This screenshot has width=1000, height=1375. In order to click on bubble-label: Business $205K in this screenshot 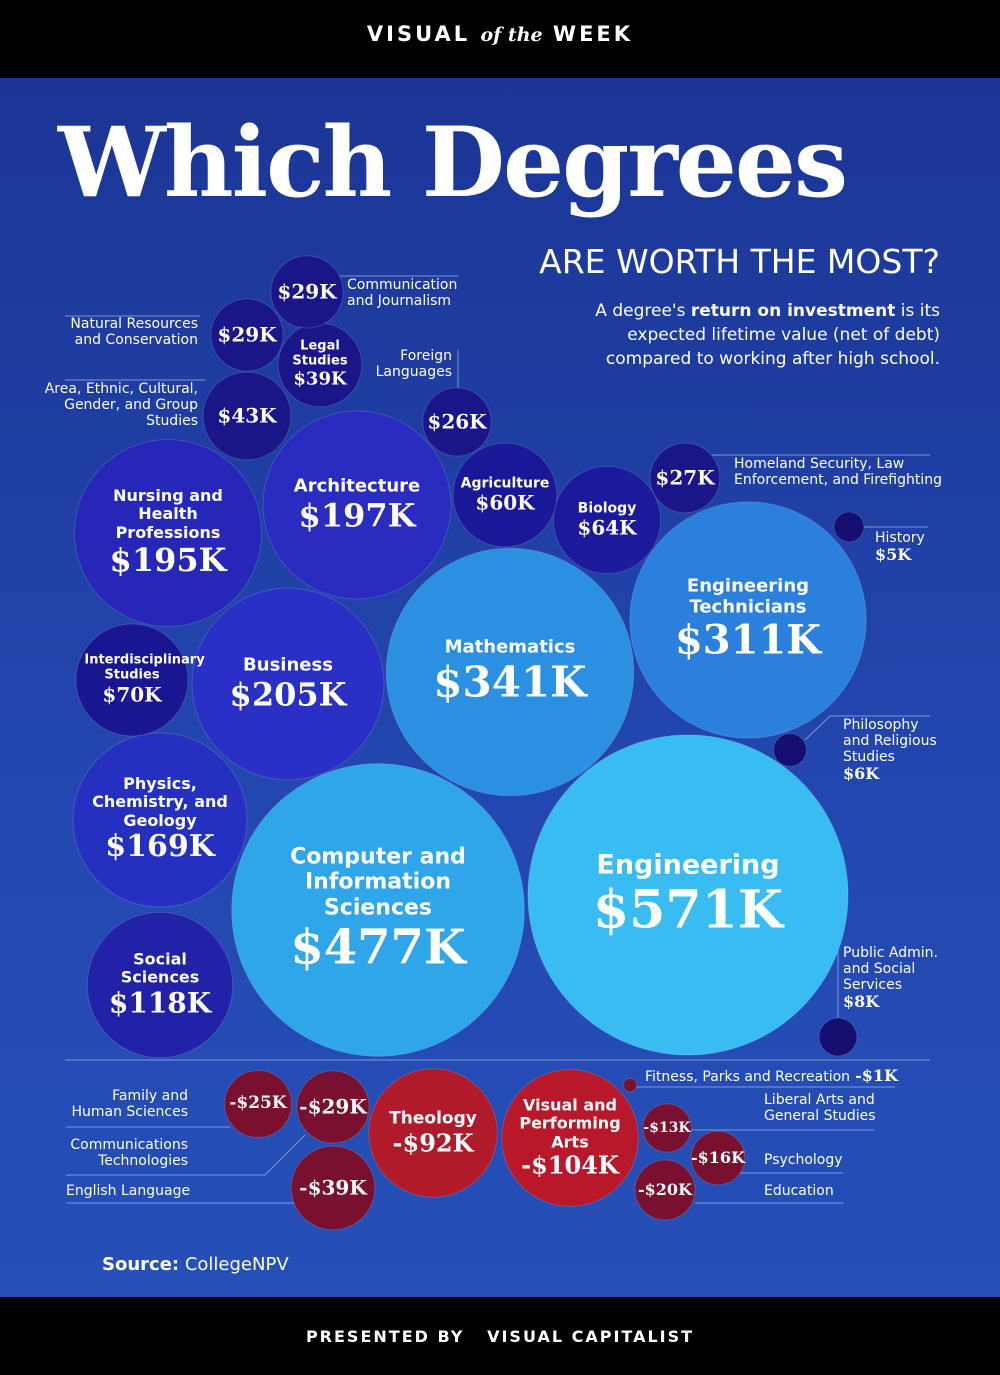, I will do `click(287, 684)`.